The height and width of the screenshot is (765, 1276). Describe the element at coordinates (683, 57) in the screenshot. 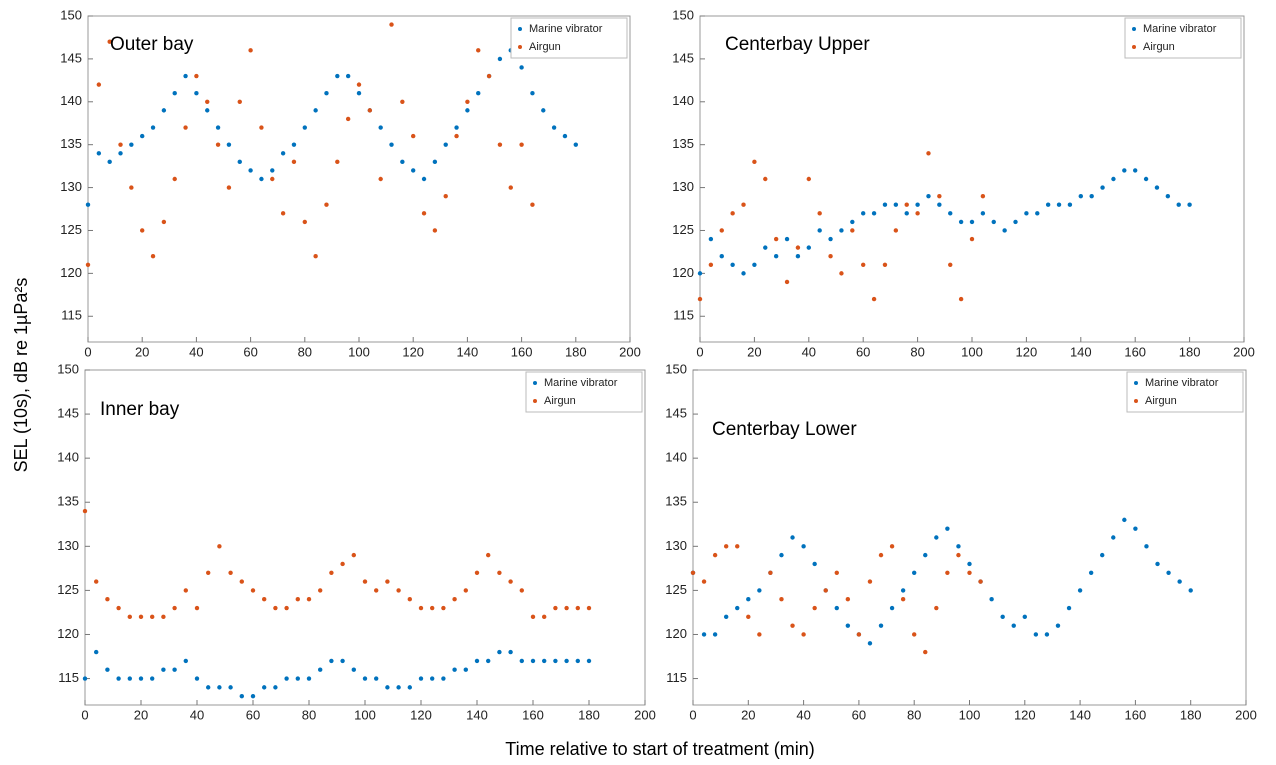

I see `y-tick-label: 145` at that location.